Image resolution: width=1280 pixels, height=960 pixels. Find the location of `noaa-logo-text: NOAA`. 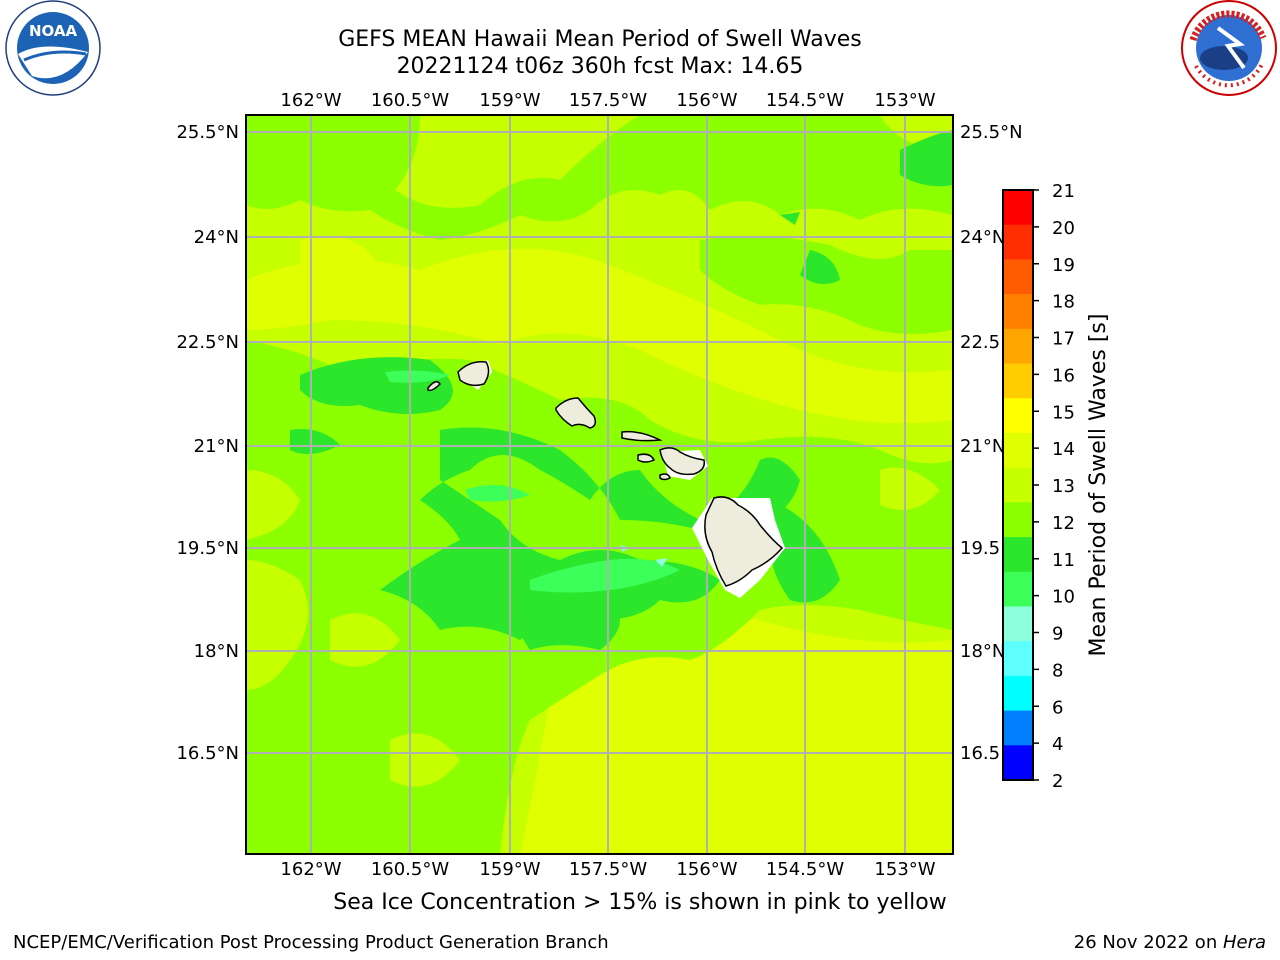

noaa-logo-text: NOAA is located at coordinates (53, 31).